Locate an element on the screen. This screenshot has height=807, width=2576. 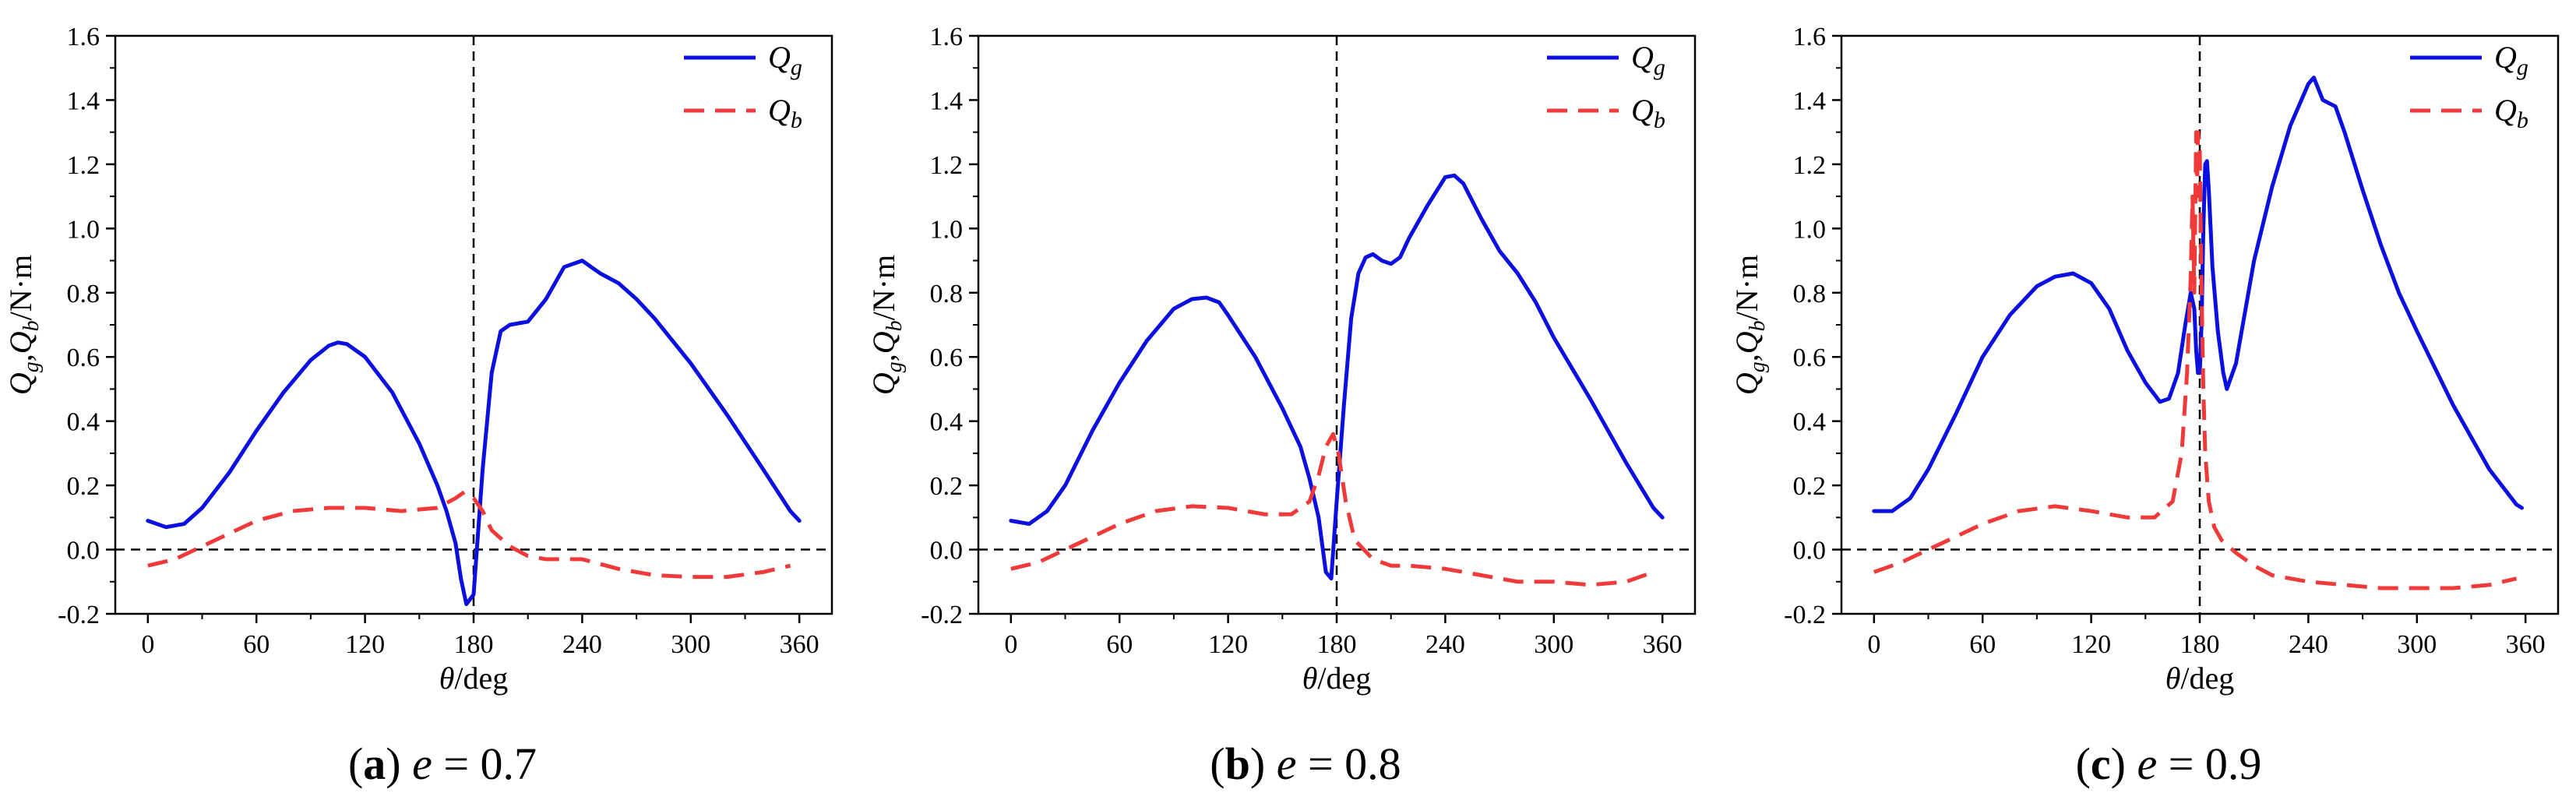
panel-caption: (b) e = 0.8 is located at coordinates (1305, 764).